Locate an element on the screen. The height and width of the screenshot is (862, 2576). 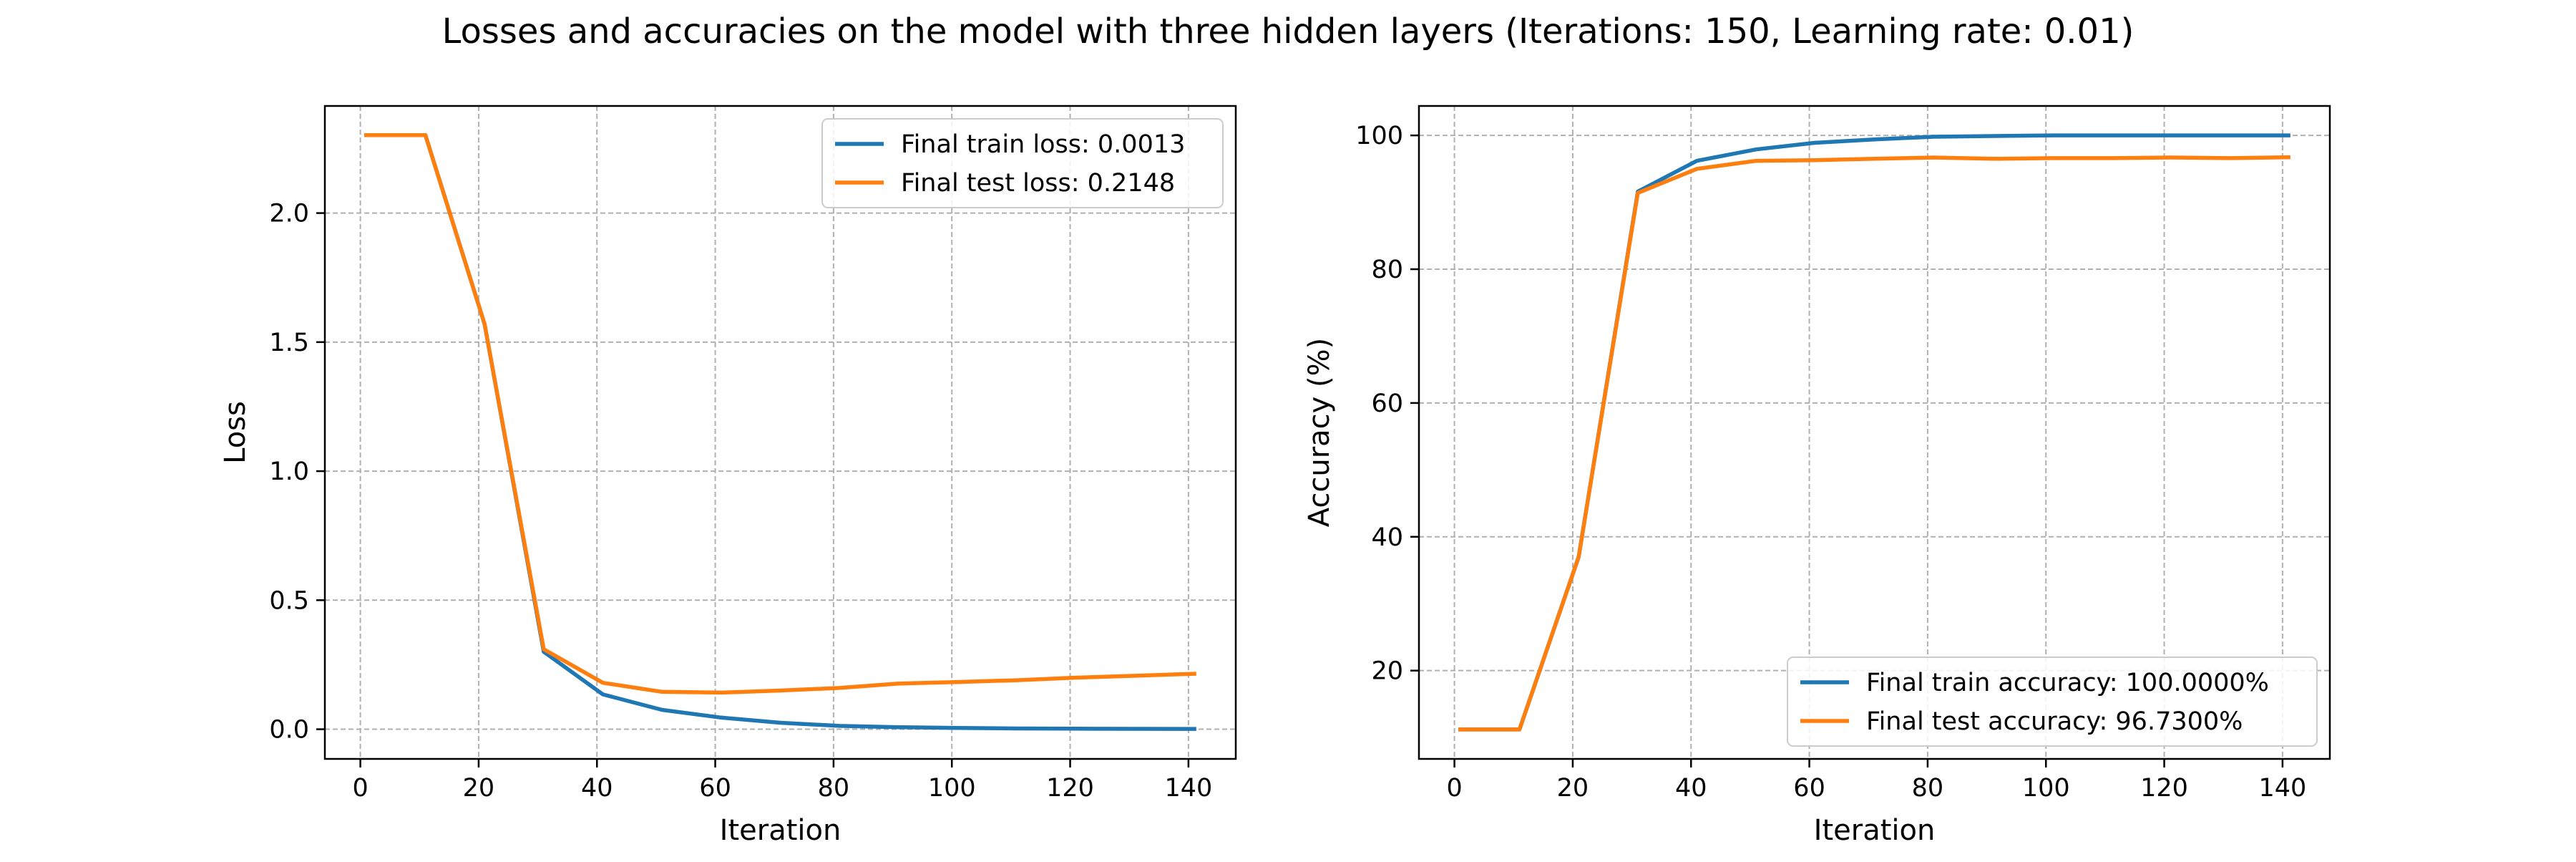
loss-xtick-label: 20 is located at coordinates (479, 788).